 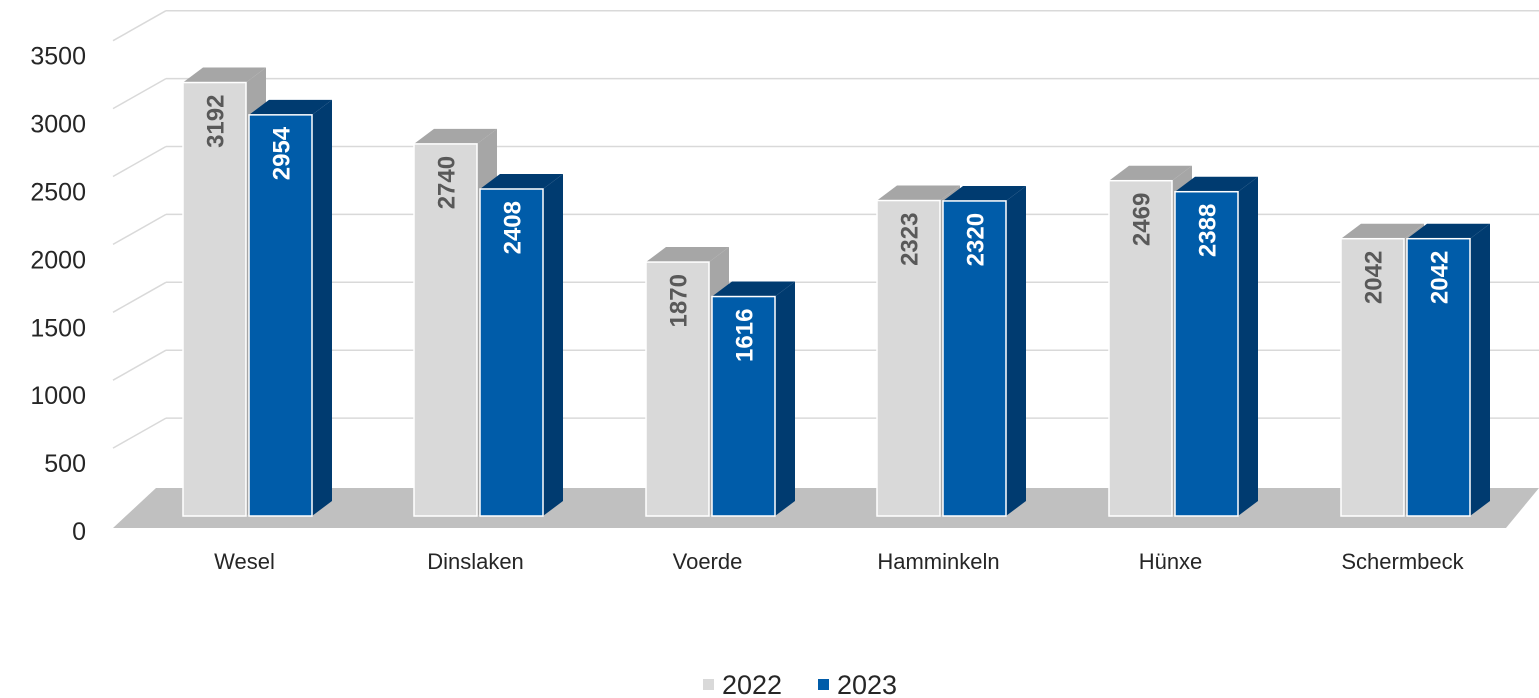 What do you see at coordinates (708, 561) in the screenshot?
I see `category-label: Voerde` at bounding box center [708, 561].